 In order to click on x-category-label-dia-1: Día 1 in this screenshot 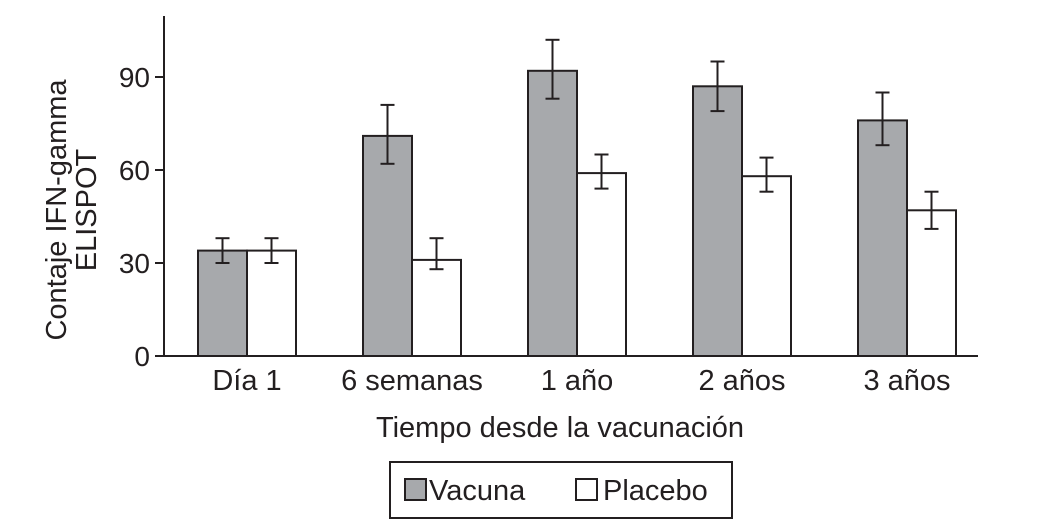, I will do `click(246, 381)`.